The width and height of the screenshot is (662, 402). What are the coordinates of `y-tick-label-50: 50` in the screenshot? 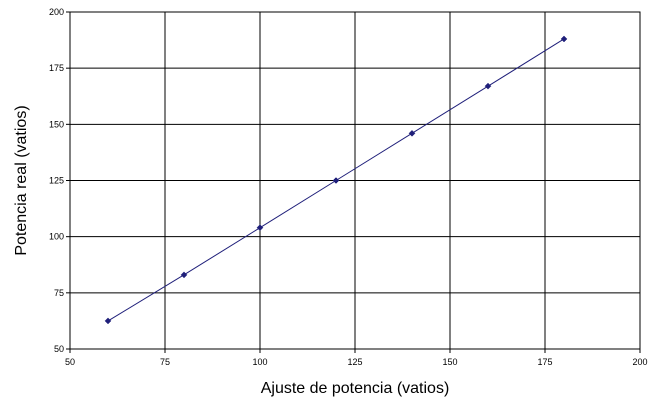 It's located at (59, 349).